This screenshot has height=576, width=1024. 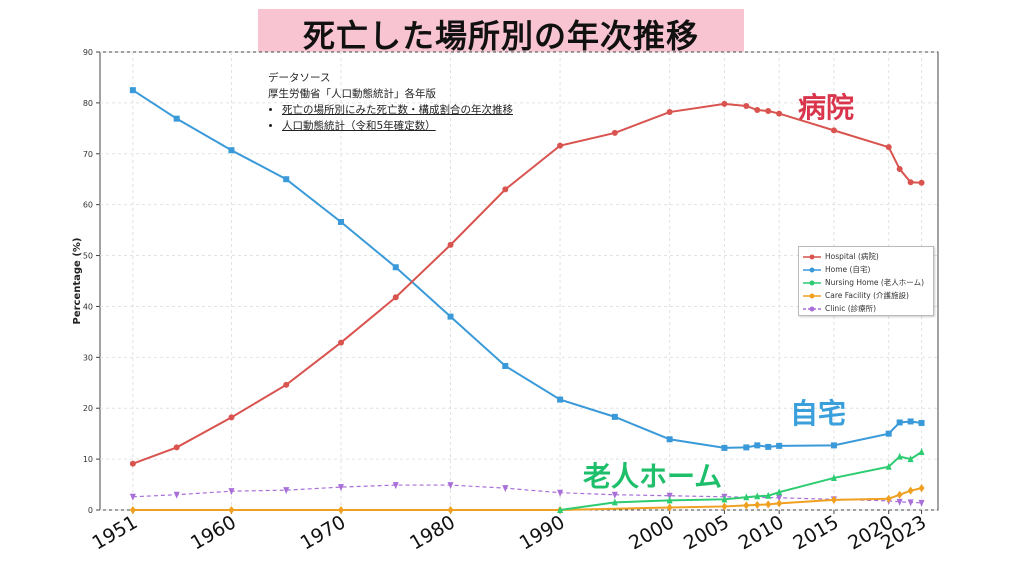 What do you see at coordinates (848, 269) in the screenshot?
I see `legend-label: Home (自宅)` at bounding box center [848, 269].